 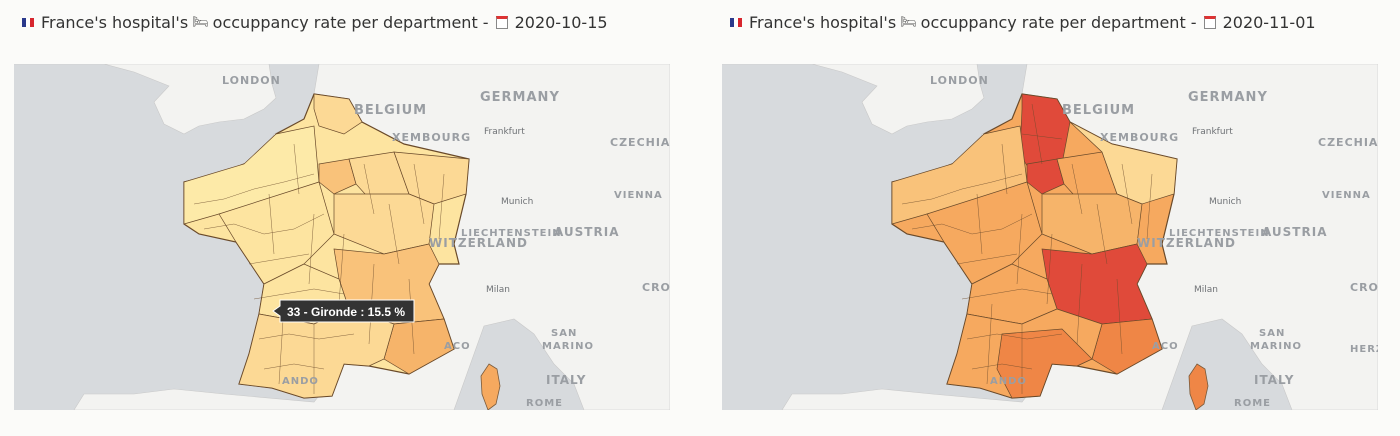 I want to click on title-date: 2020-11-01, so click(x=1269, y=22).